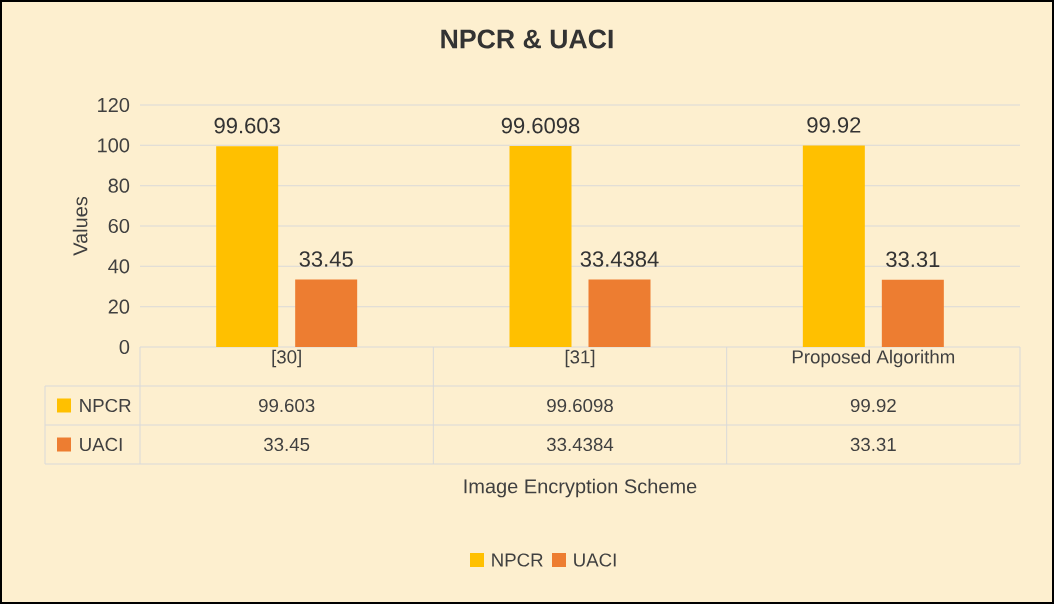 This screenshot has width=1054, height=604. Describe the element at coordinates (286, 358) in the screenshot. I see `x-tick-label: [30]` at that location.